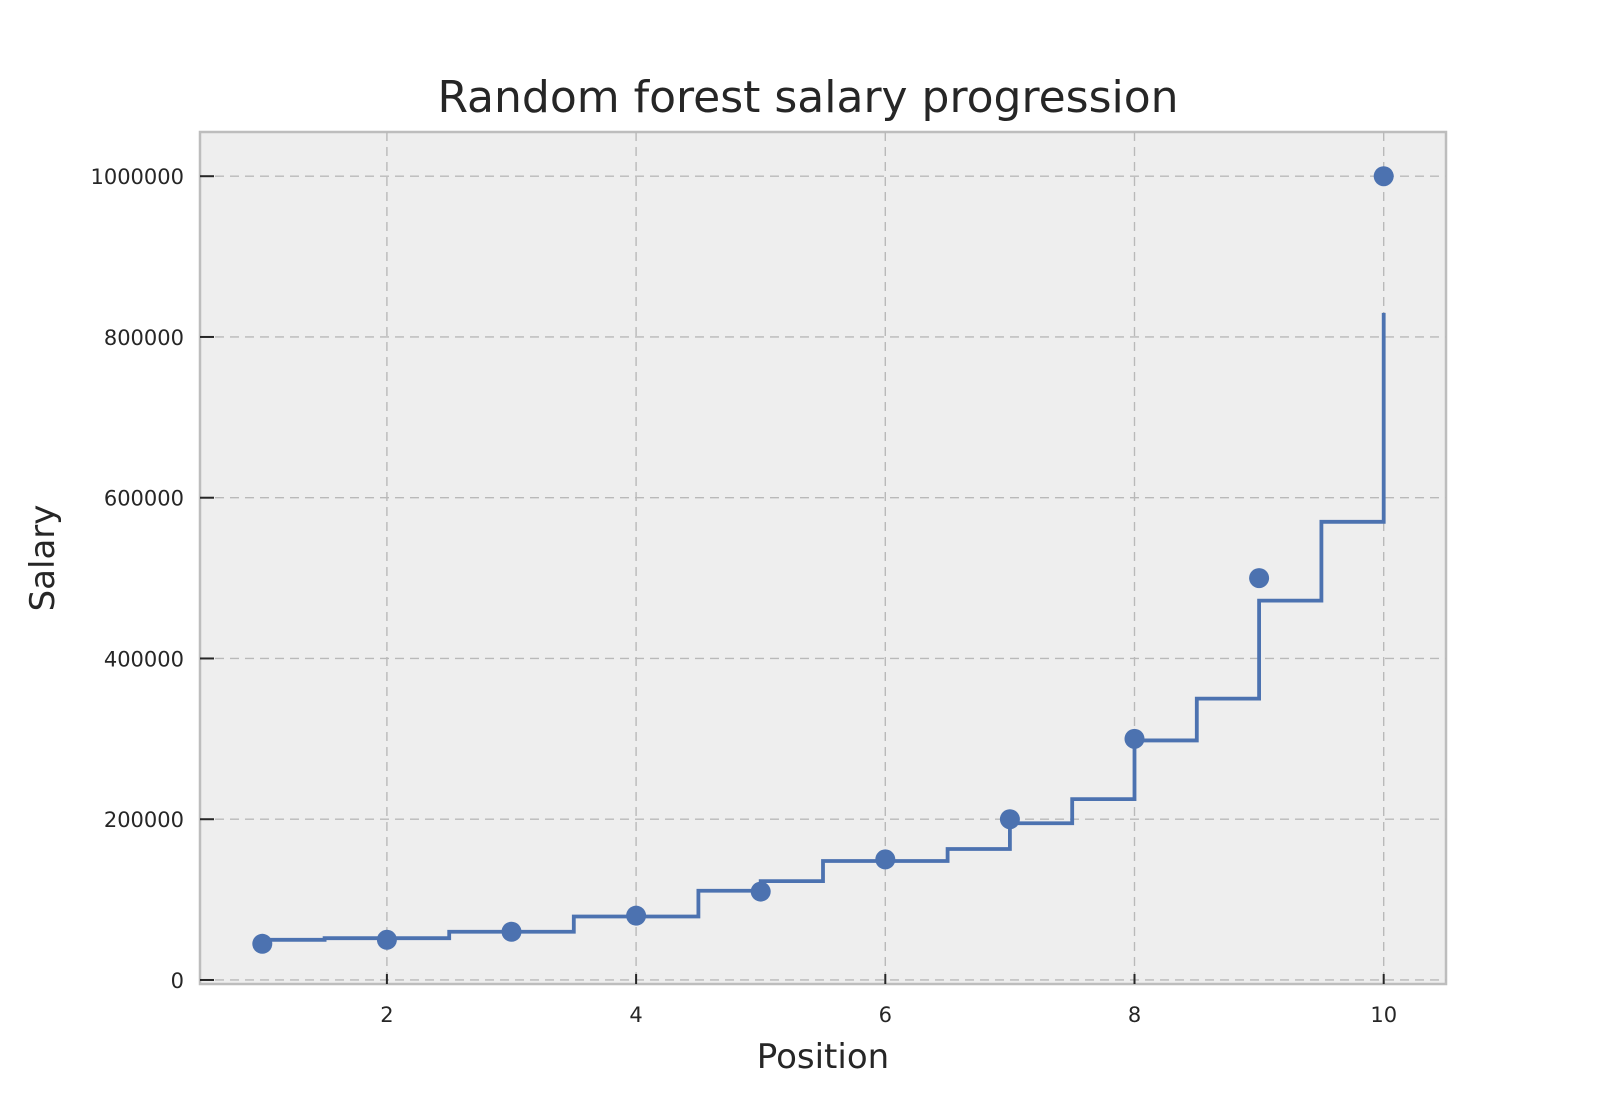 The image size is (1600, 1100). What do you see at coordinates (144, 820) in the screenshot?
I see `y-tick-label: 200000` at bounding box center [144, 820].